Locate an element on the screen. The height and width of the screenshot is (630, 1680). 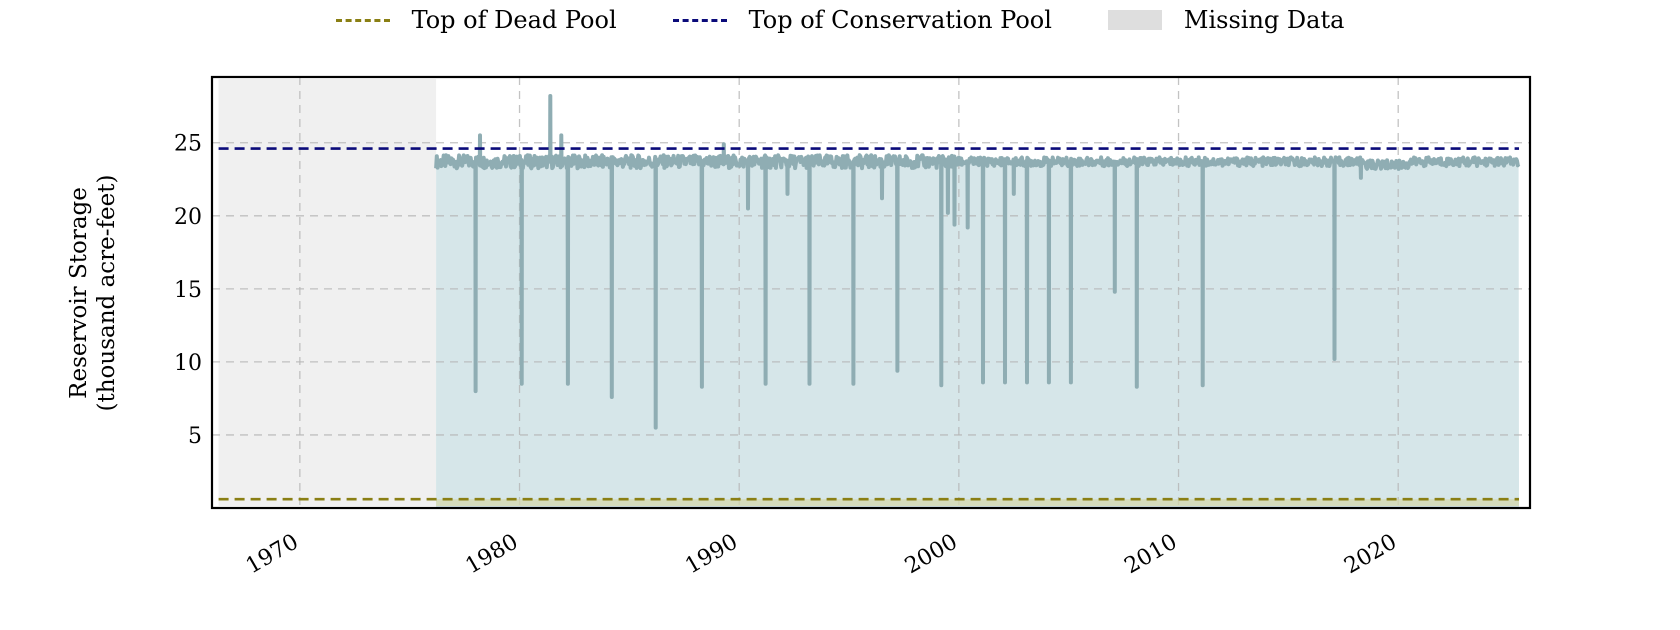
legend-label-conservation-pool: Top of Conservation Pool is located at coordinates (900, 20).